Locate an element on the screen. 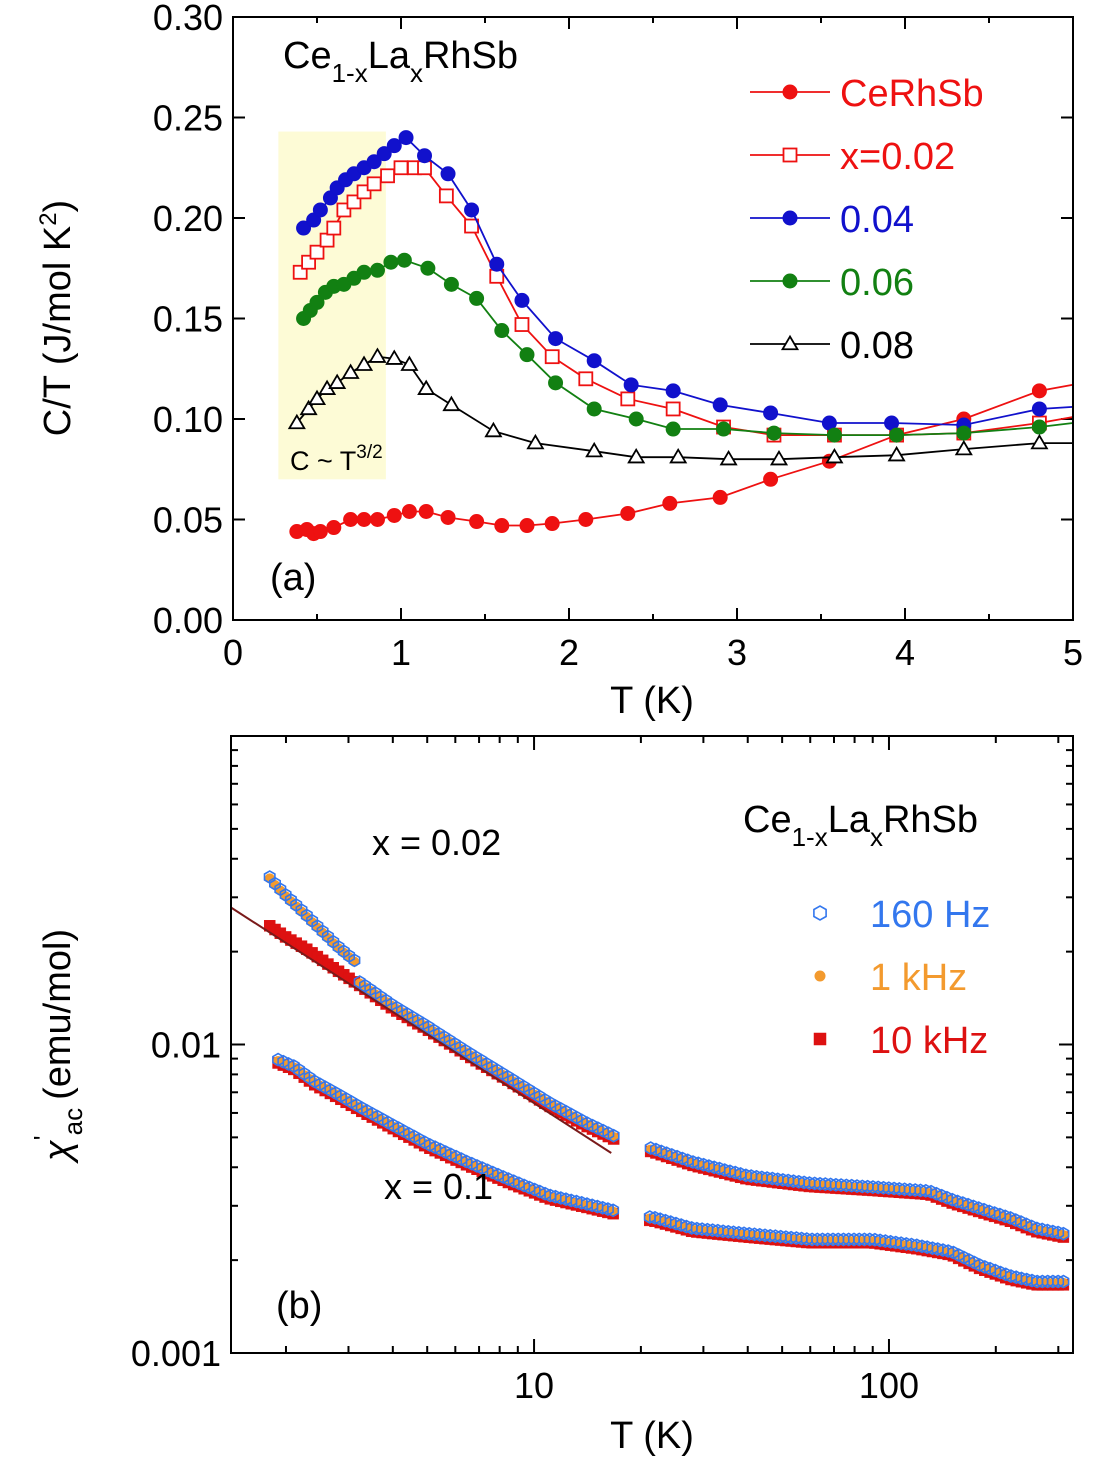  a-legend-label: x=0.02 is located at coordinates (897, 157).